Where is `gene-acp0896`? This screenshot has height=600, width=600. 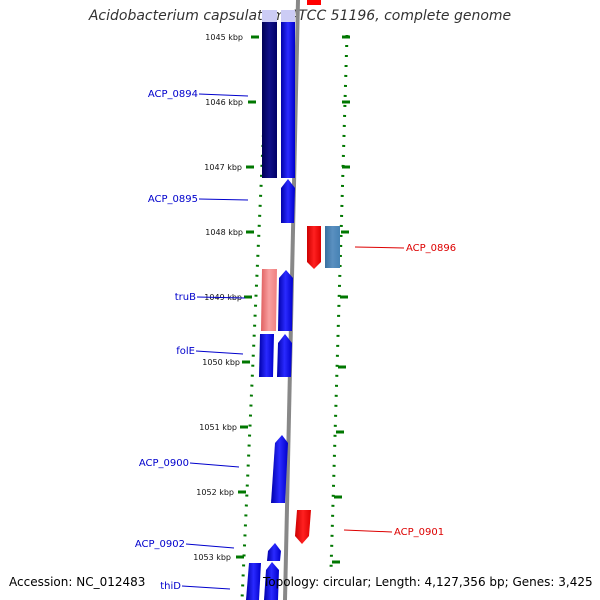 gene-acp0896 is located at coordinates (332, 247).